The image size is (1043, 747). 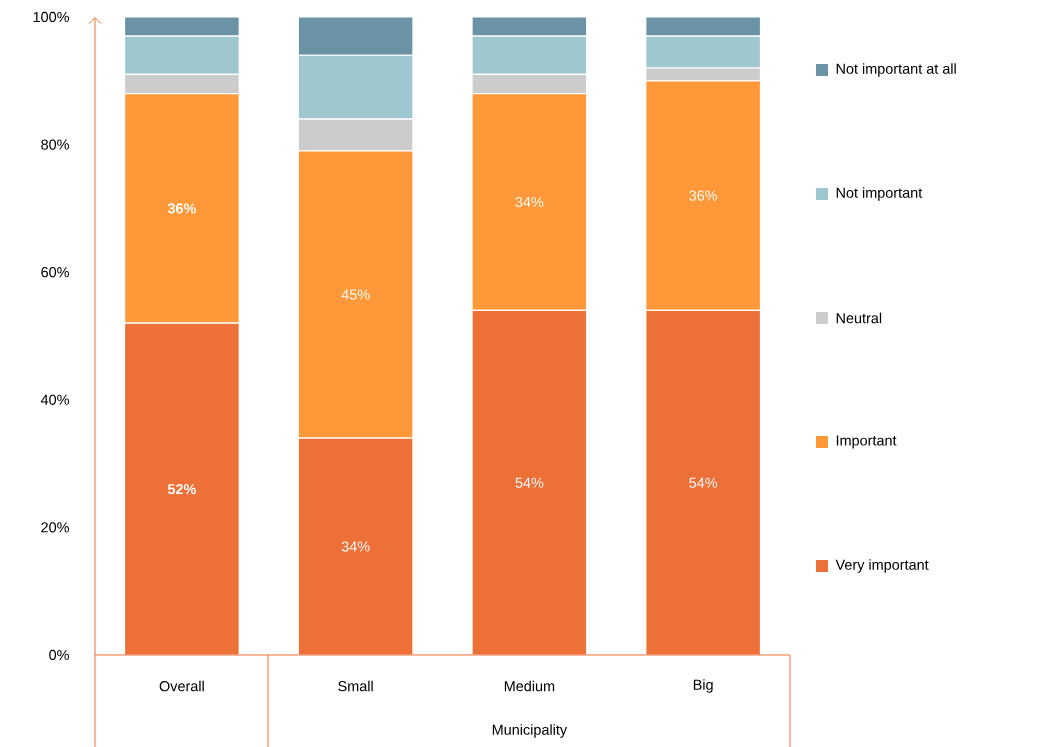 What do you see at coordinates (55, 527) in the screenshot?
I see `y-tick-label: 20%` at bounding box center [55, 527].